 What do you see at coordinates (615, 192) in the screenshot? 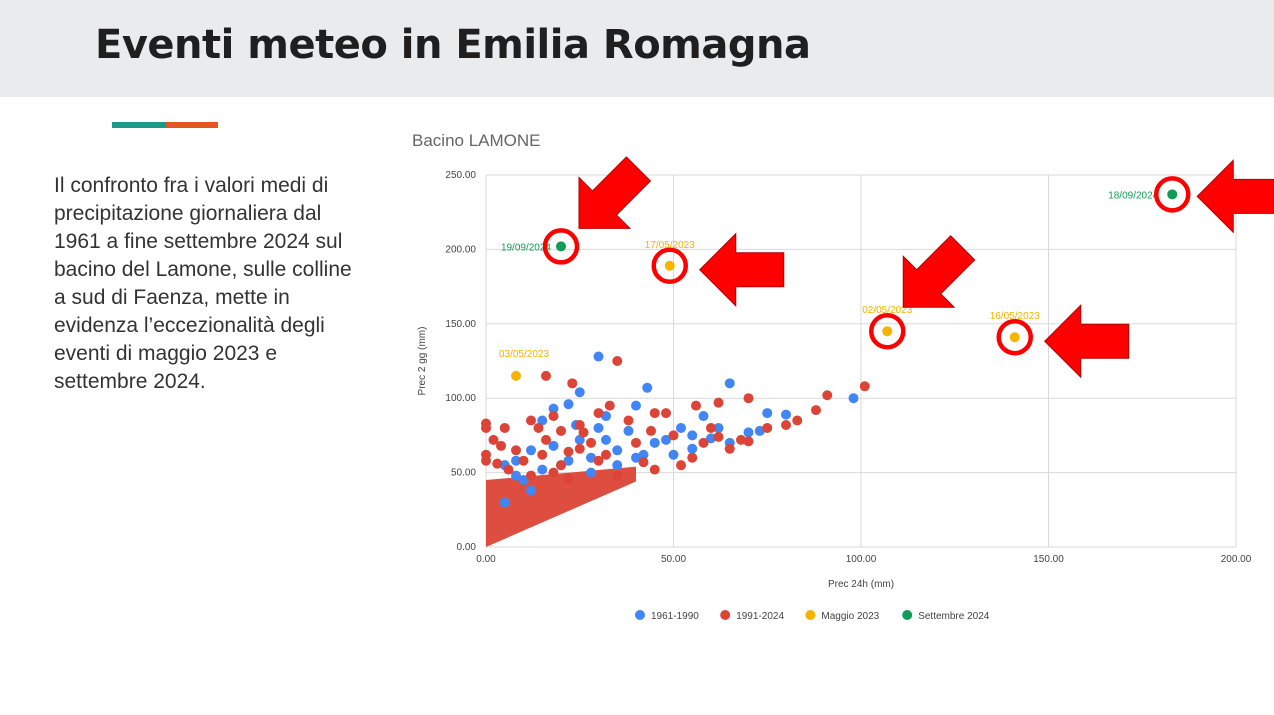
I see `arrow-19-09-2024` at bounding box center [615, 192].